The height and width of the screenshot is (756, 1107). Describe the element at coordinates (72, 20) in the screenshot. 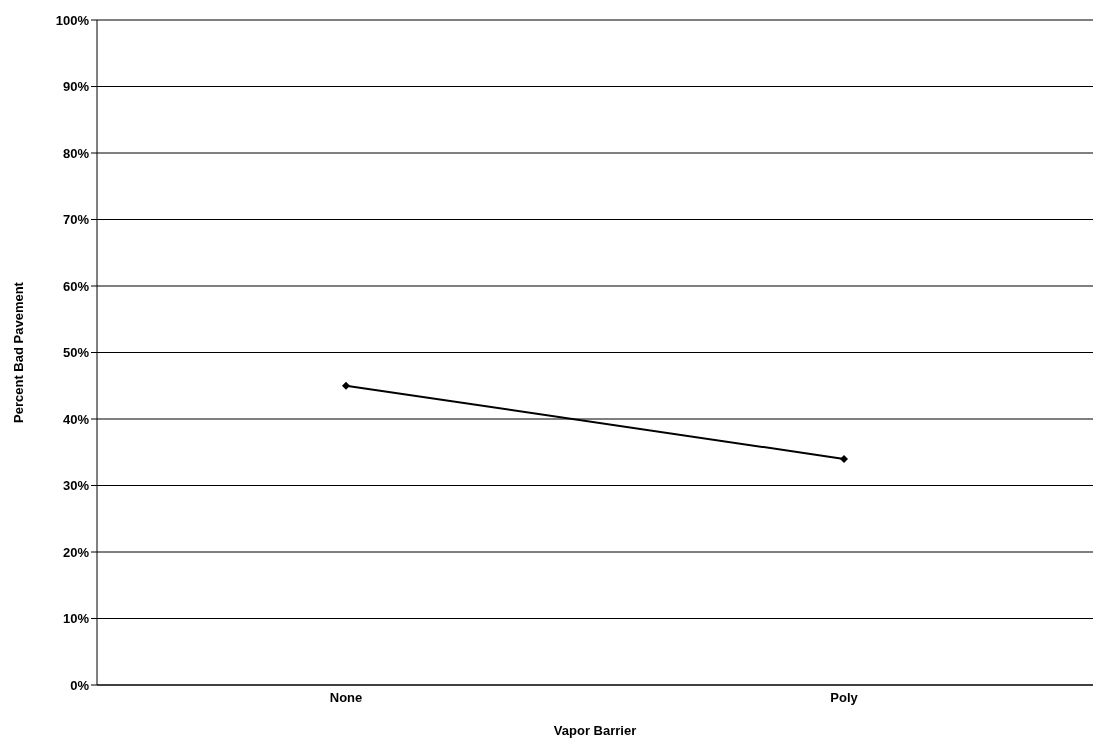

I see `y-tick-label: 100%` at that location.